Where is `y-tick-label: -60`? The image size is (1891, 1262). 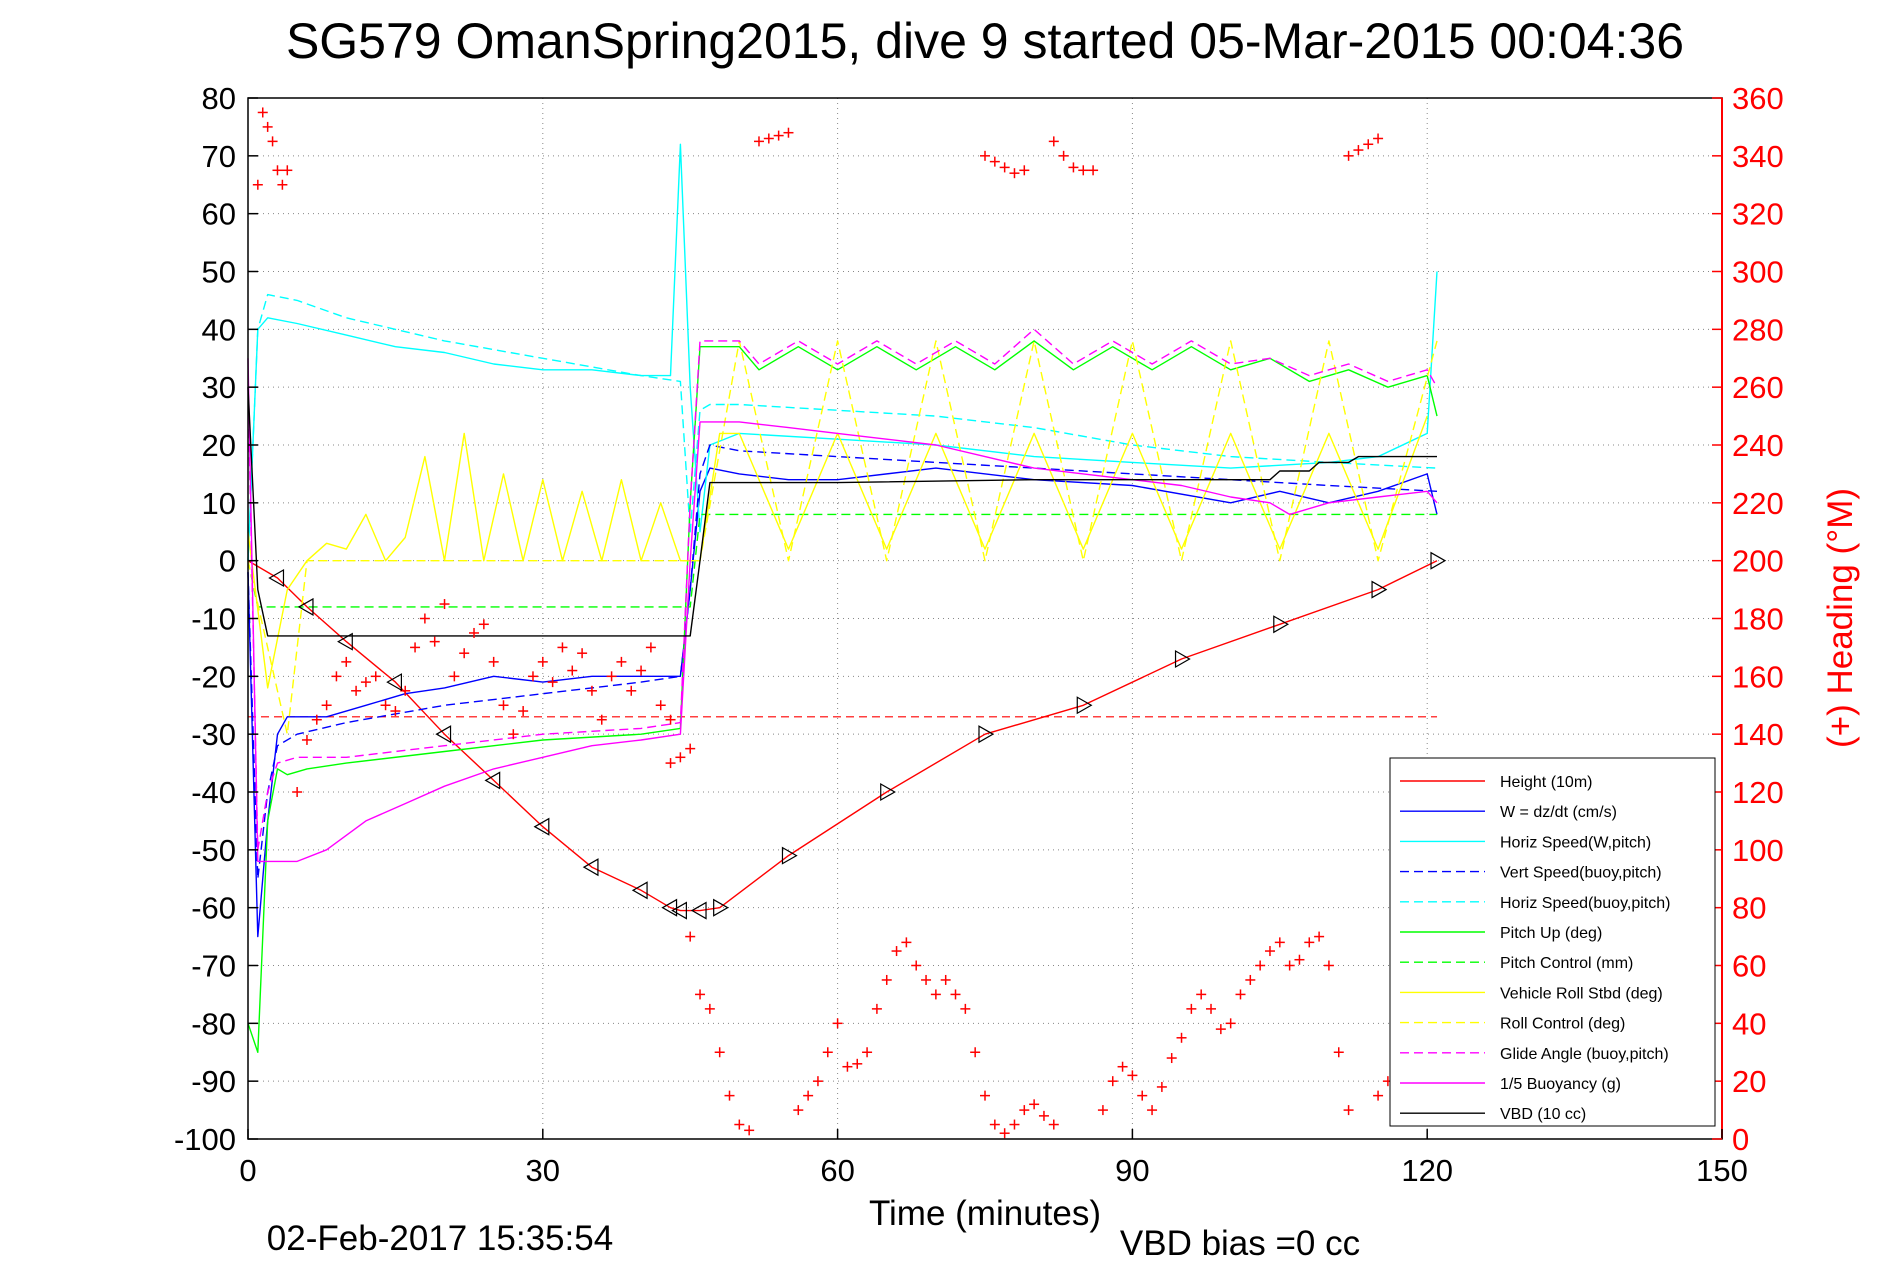
y-tick-label: -60 is located at coordinates (213, 908).